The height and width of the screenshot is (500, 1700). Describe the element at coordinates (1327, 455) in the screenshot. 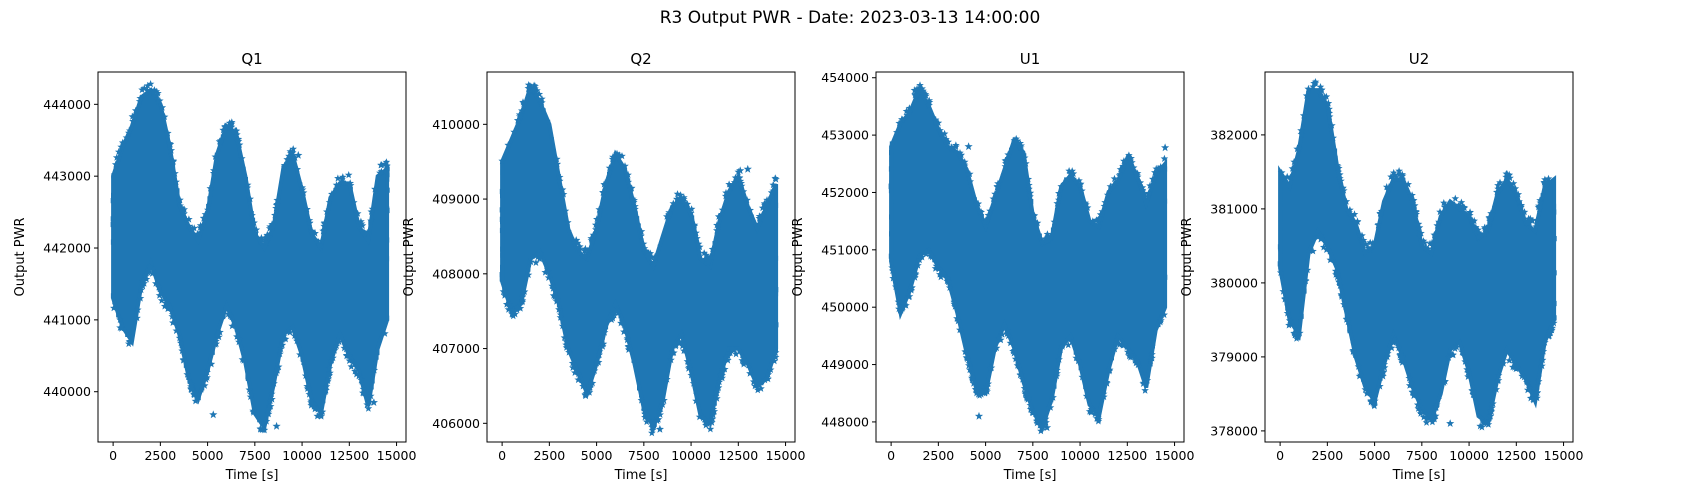

I see `chart-3-xtick-label-1: 2500` at that location.